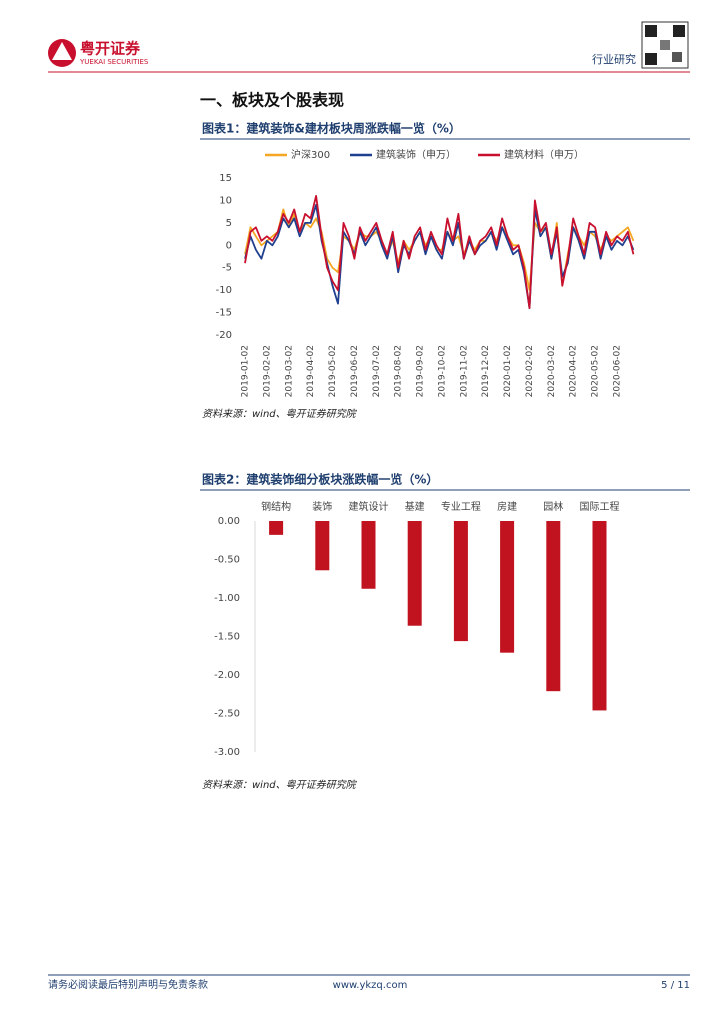  I want to click on x-tick-label: 2020-03-02, so click(552, 371).